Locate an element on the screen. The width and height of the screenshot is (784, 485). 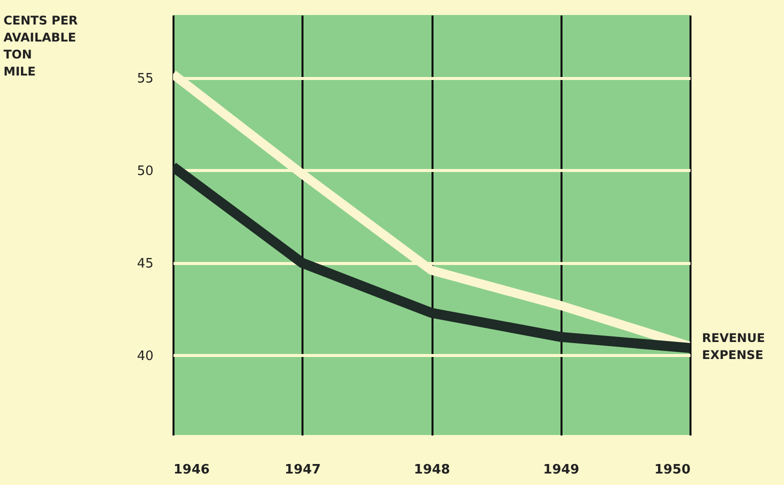
y-tick-label: 50 is located at coordinates (145, 171).